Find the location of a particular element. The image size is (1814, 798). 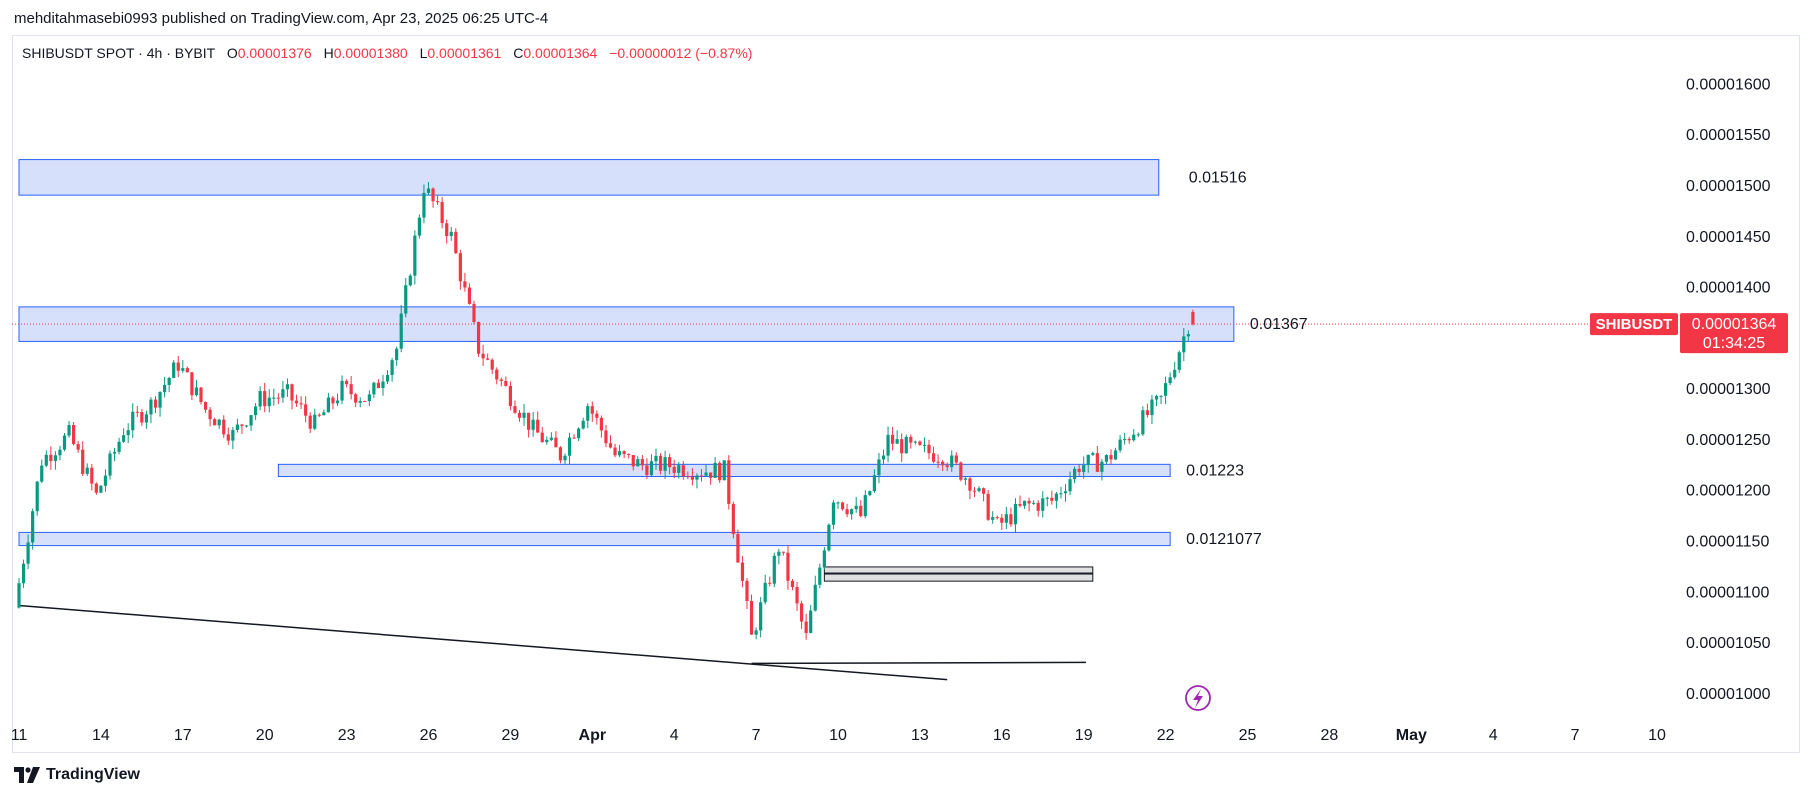

tradingview-footer: TradingView is located at coordinates (77, 775).